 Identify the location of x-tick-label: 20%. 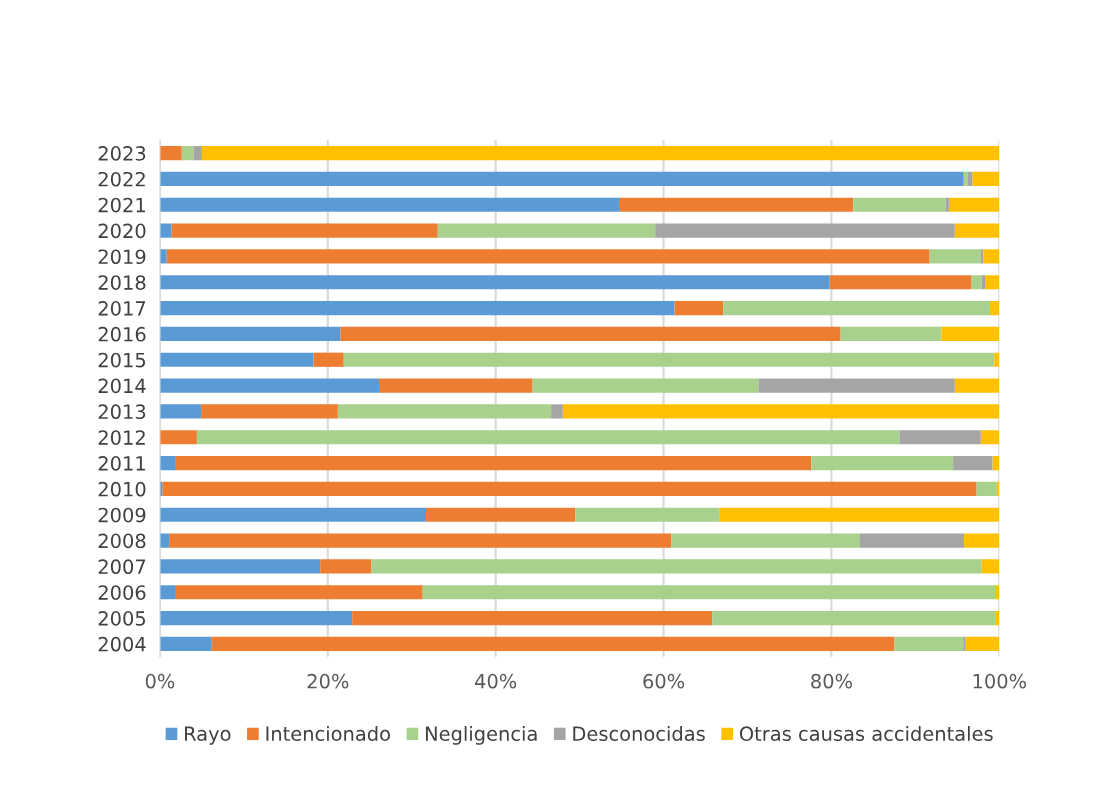
(328, 681).